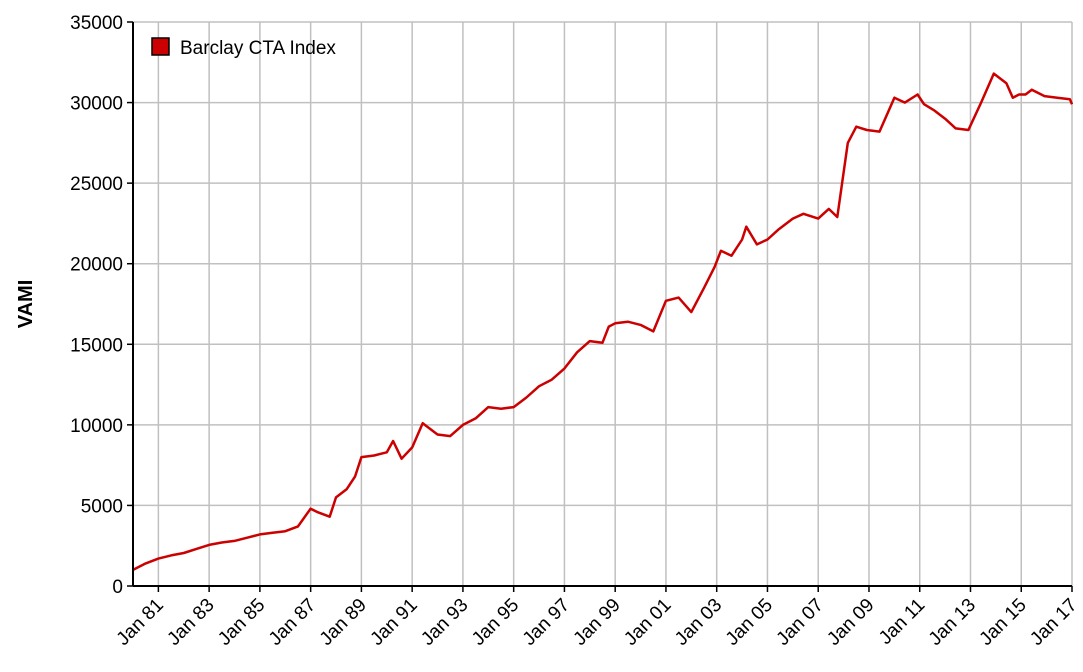  Describe the element at coordinates (96, 426) in the screenshot. I see `y-tick-label: 10000` at that location.